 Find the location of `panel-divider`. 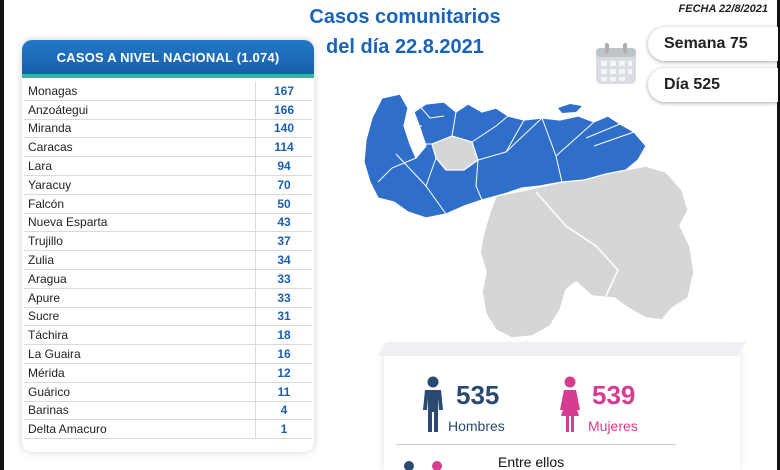

panel-divider is located at coordinates (536, 444).